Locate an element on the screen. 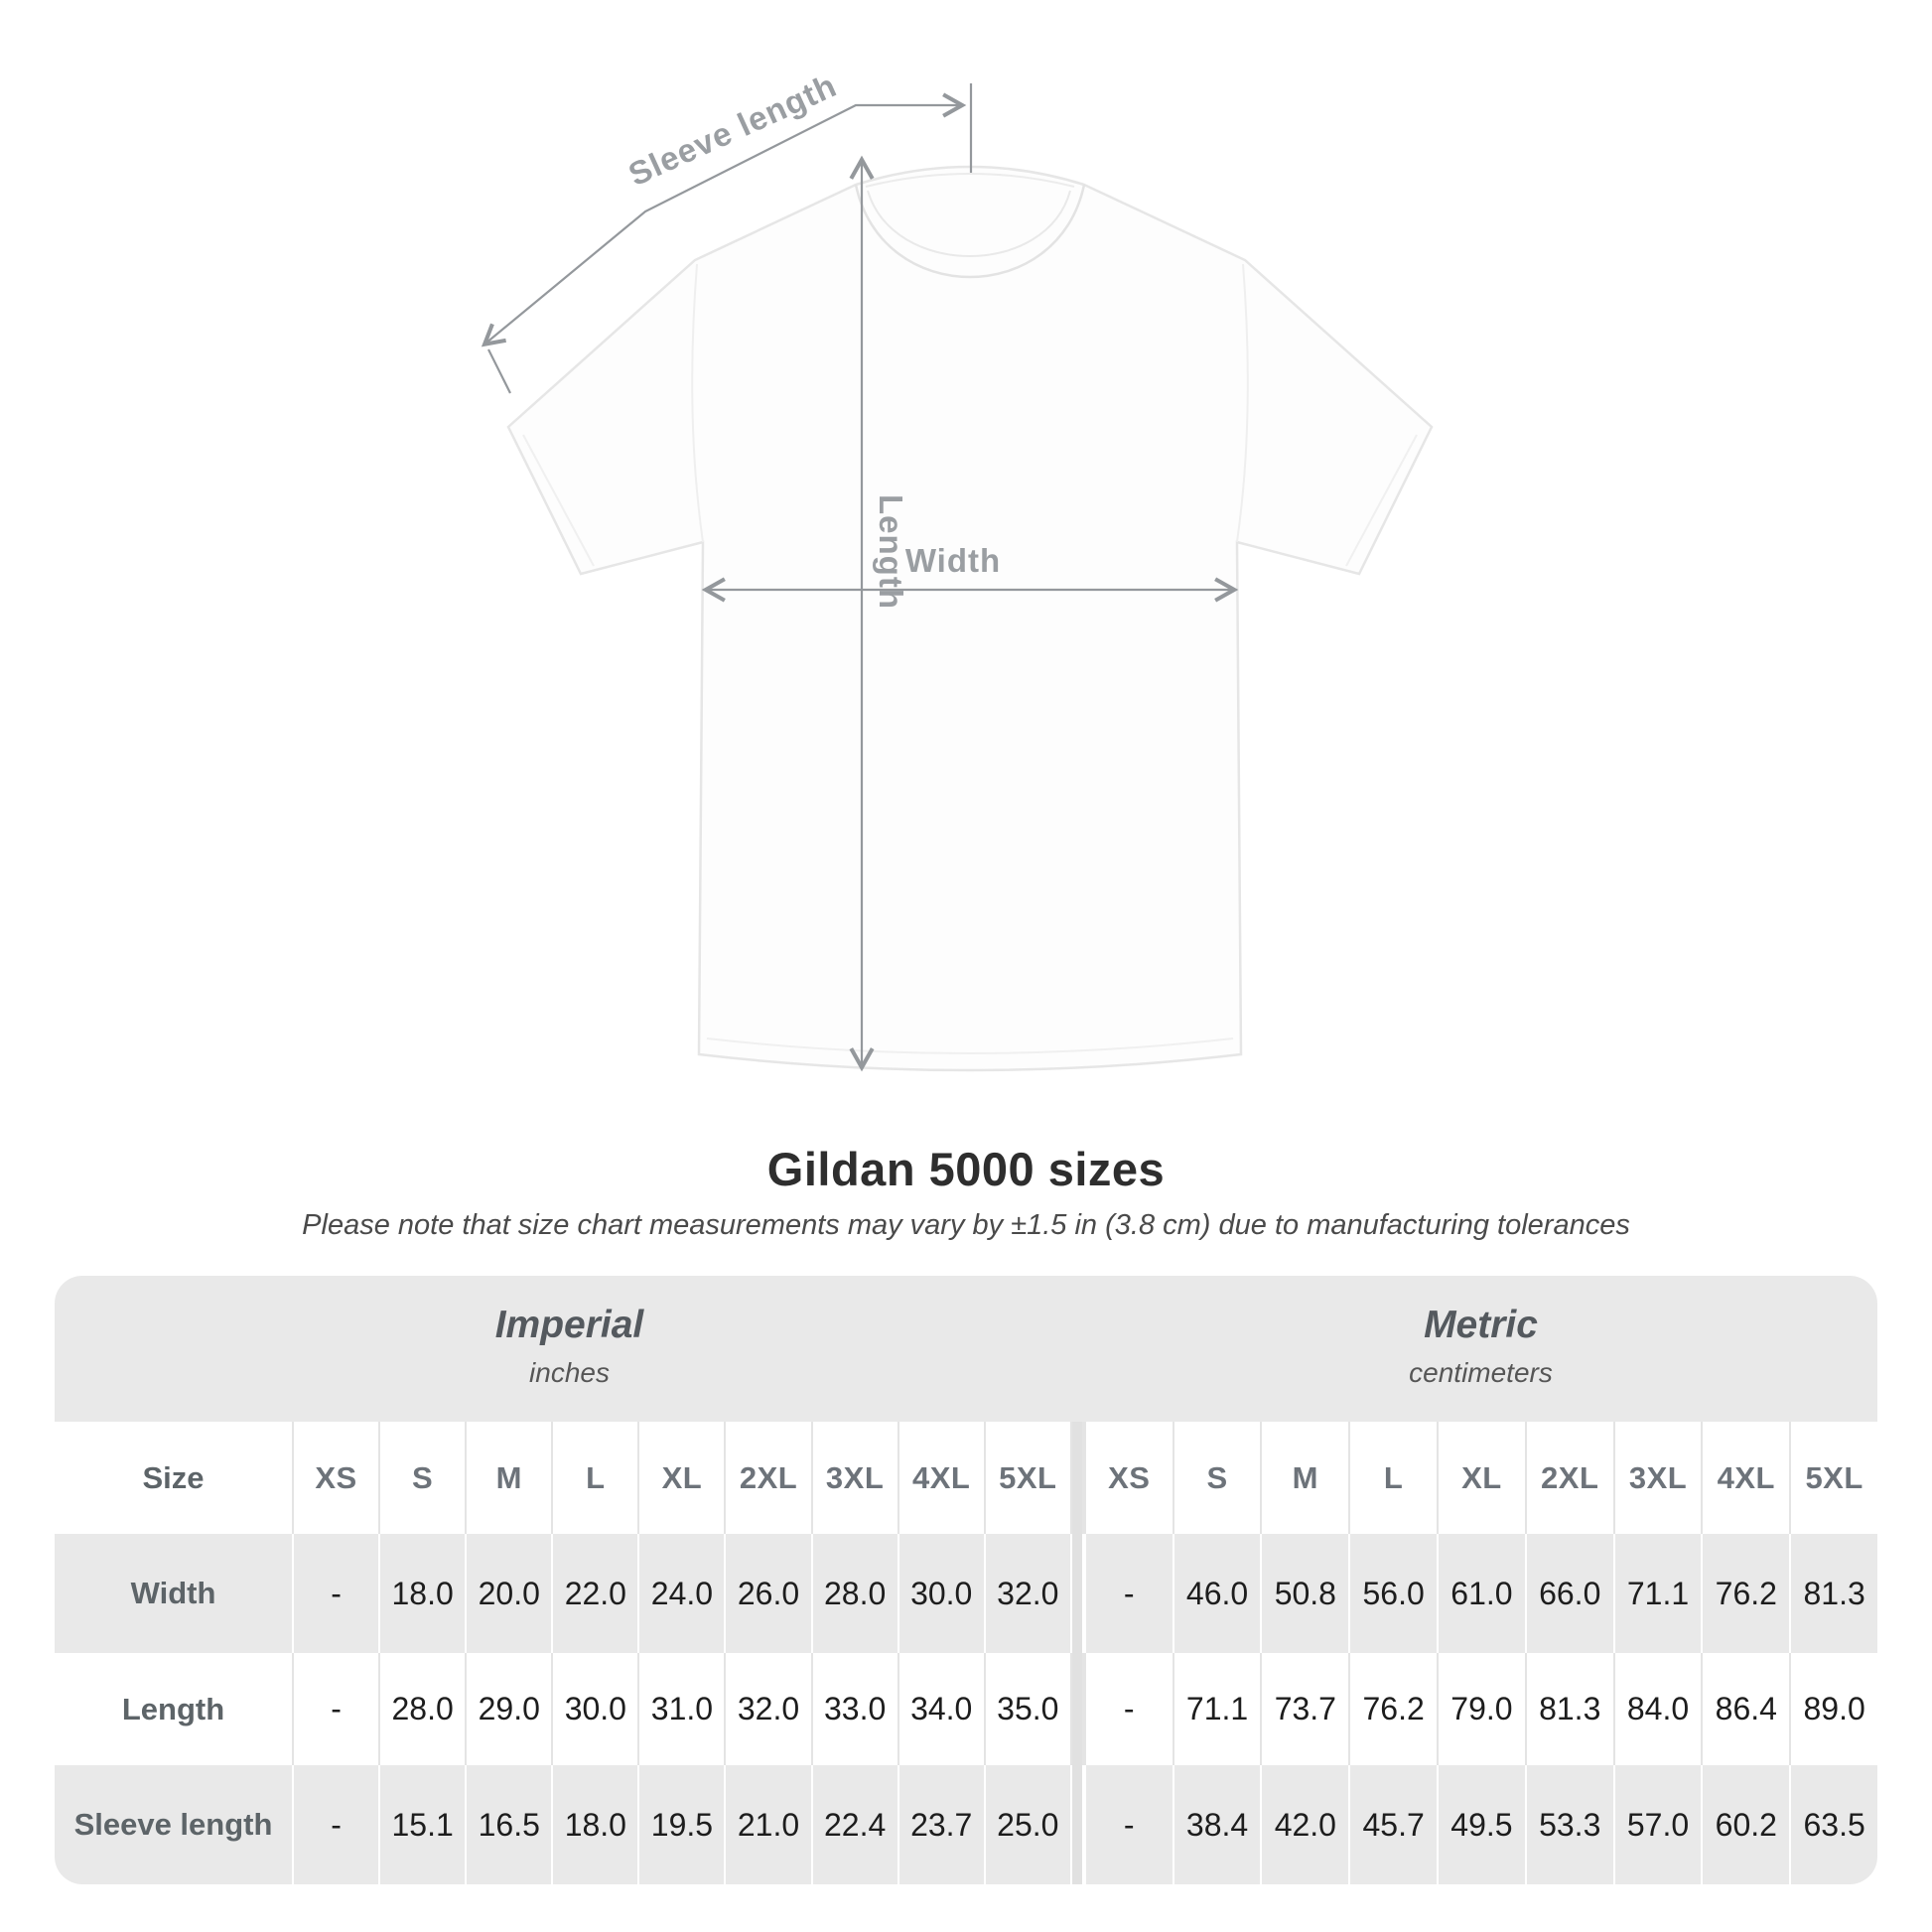 This screenshot has height=1932, width=1932. cuff-stitch-left is located at coordinates (558, 501).